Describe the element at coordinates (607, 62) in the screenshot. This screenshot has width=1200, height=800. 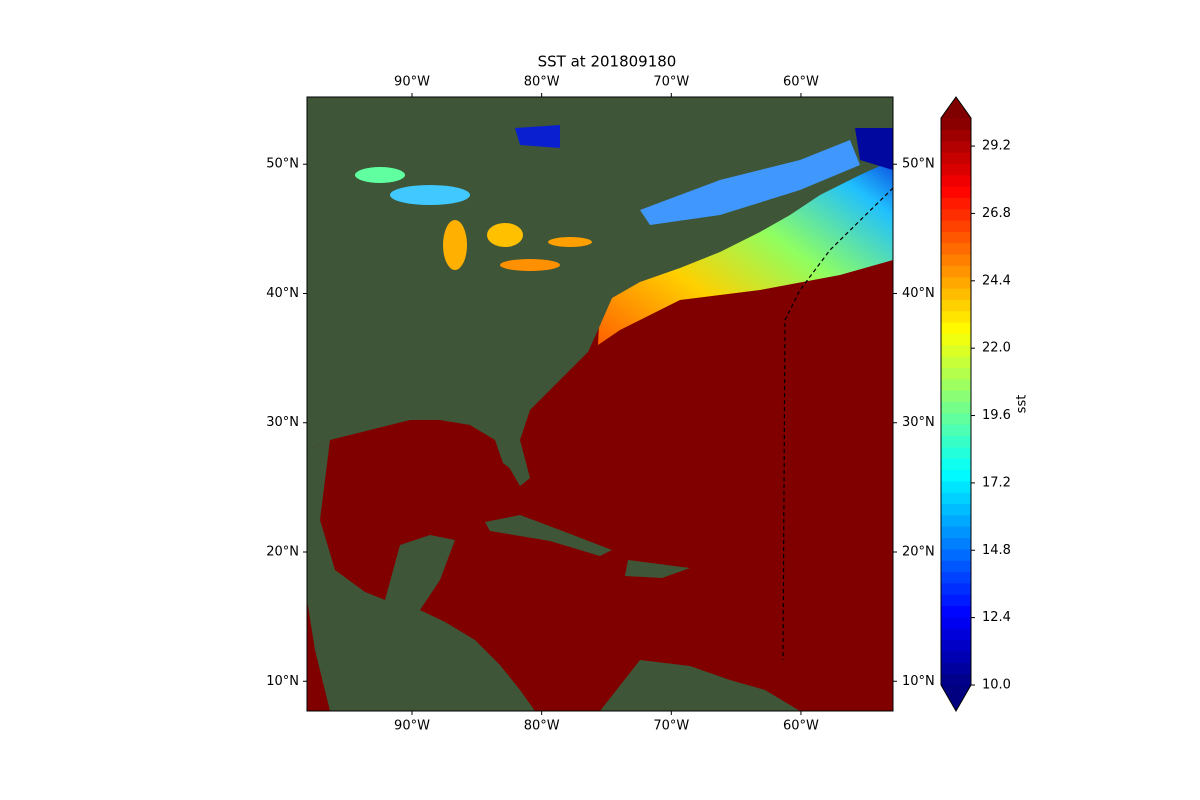
I see `title: SST at 201809180` at that location.